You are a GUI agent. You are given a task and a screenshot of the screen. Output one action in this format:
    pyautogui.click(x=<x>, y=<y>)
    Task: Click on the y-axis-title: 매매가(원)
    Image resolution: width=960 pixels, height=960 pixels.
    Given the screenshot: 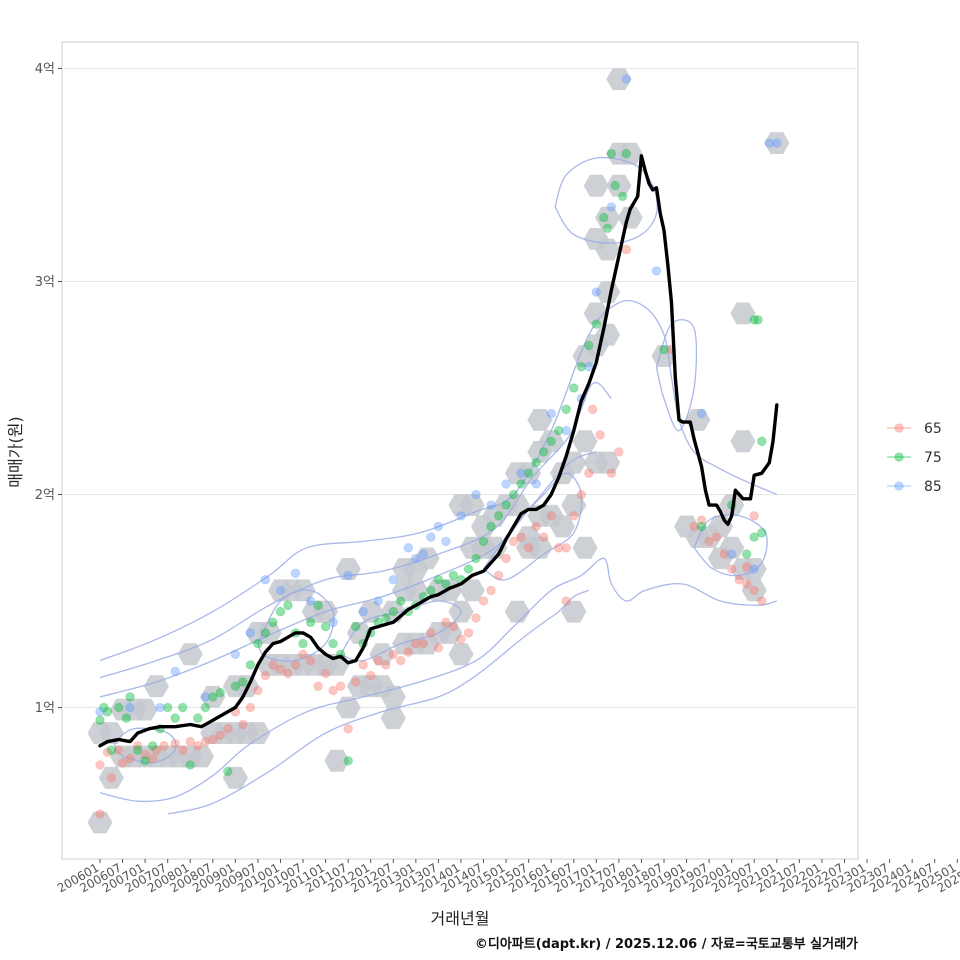 What is the action you would take?
    pyautogui.click(x=15, y=451)
    